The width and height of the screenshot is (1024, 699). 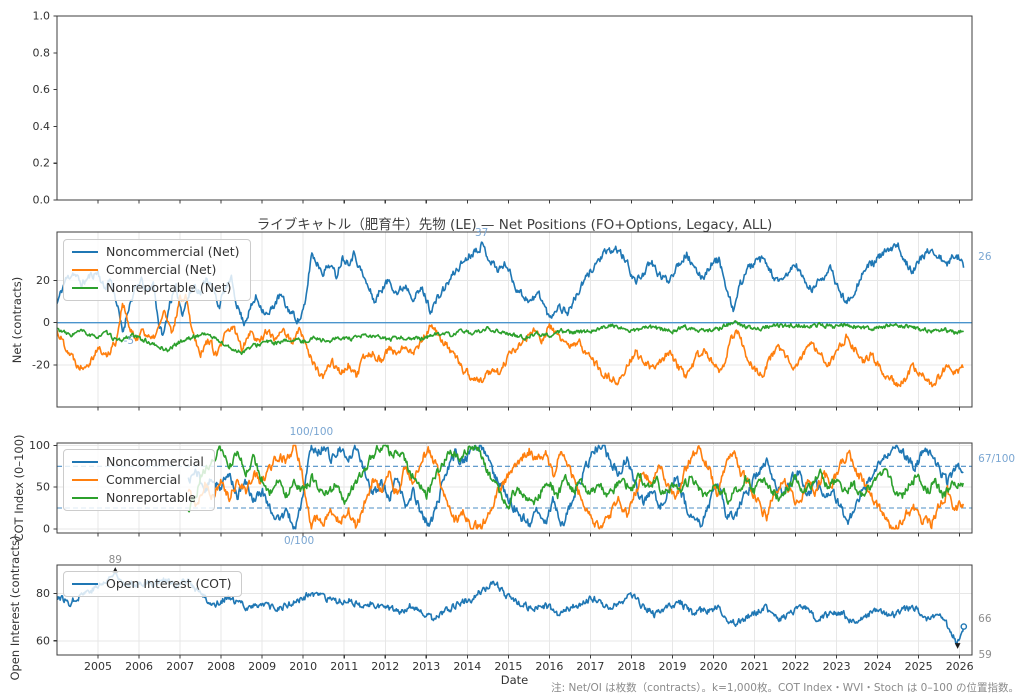 I want to click on x-tick-label: 2026, so click(x=960, y=666).